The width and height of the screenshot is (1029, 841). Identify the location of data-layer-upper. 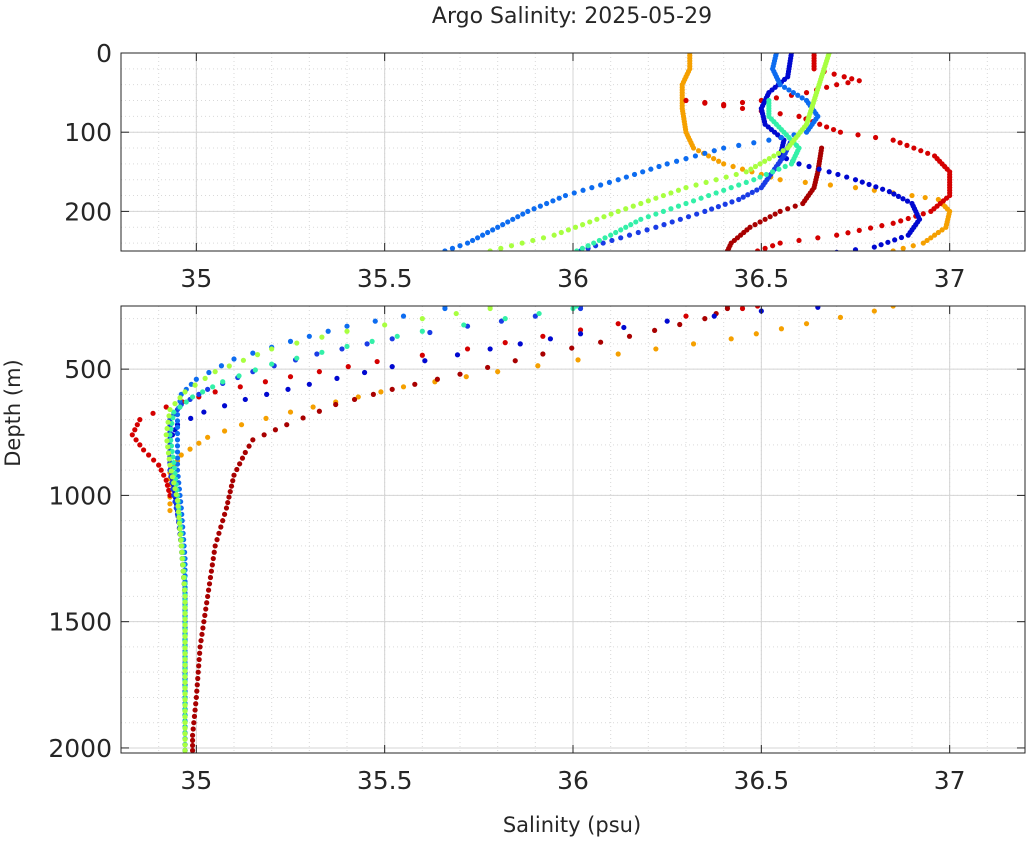
(697, 152).